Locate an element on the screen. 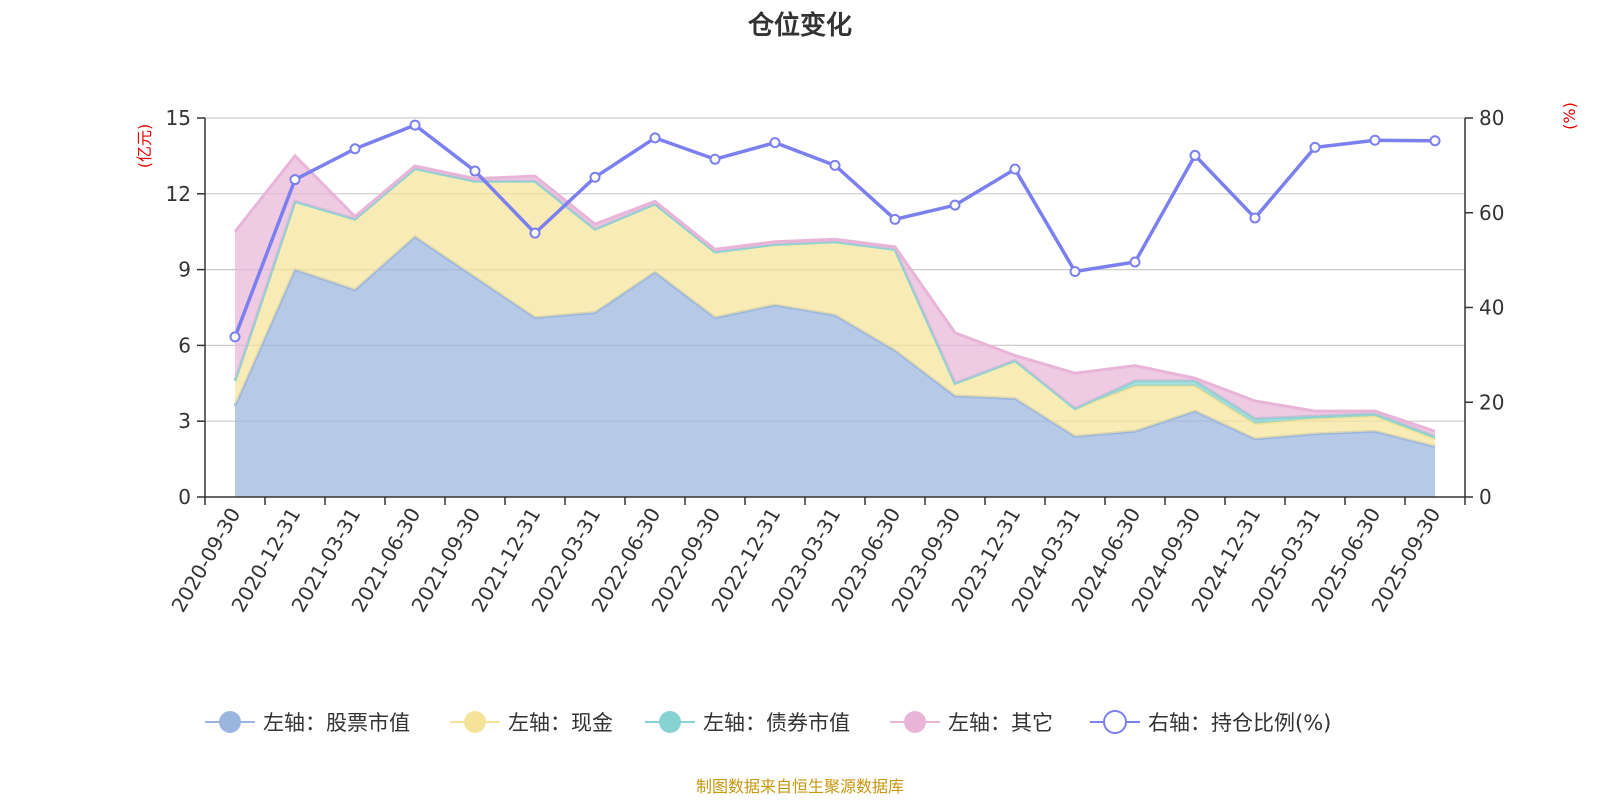  left-tick-label: 6 is located at coordinates (184, 345).